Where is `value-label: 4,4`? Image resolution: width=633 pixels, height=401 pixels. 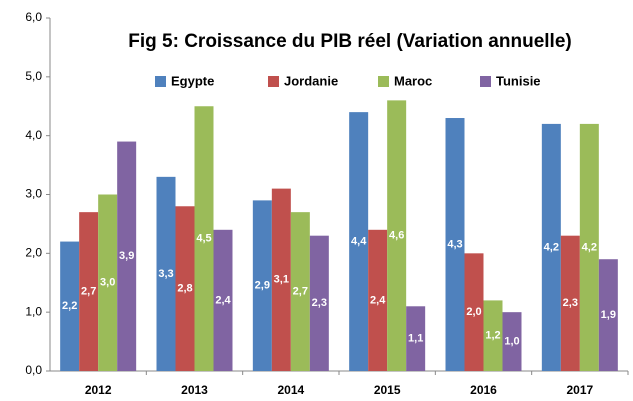 value-label: 4,4 is located at coordinates (359, 241).